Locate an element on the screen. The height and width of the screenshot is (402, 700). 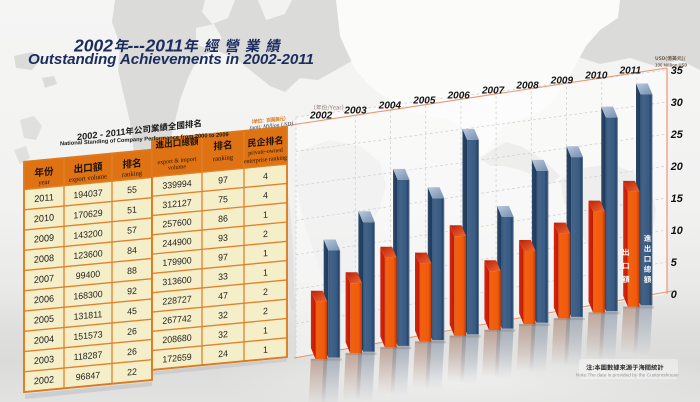
svg-text: 35 is located at coordinates (677, 71).